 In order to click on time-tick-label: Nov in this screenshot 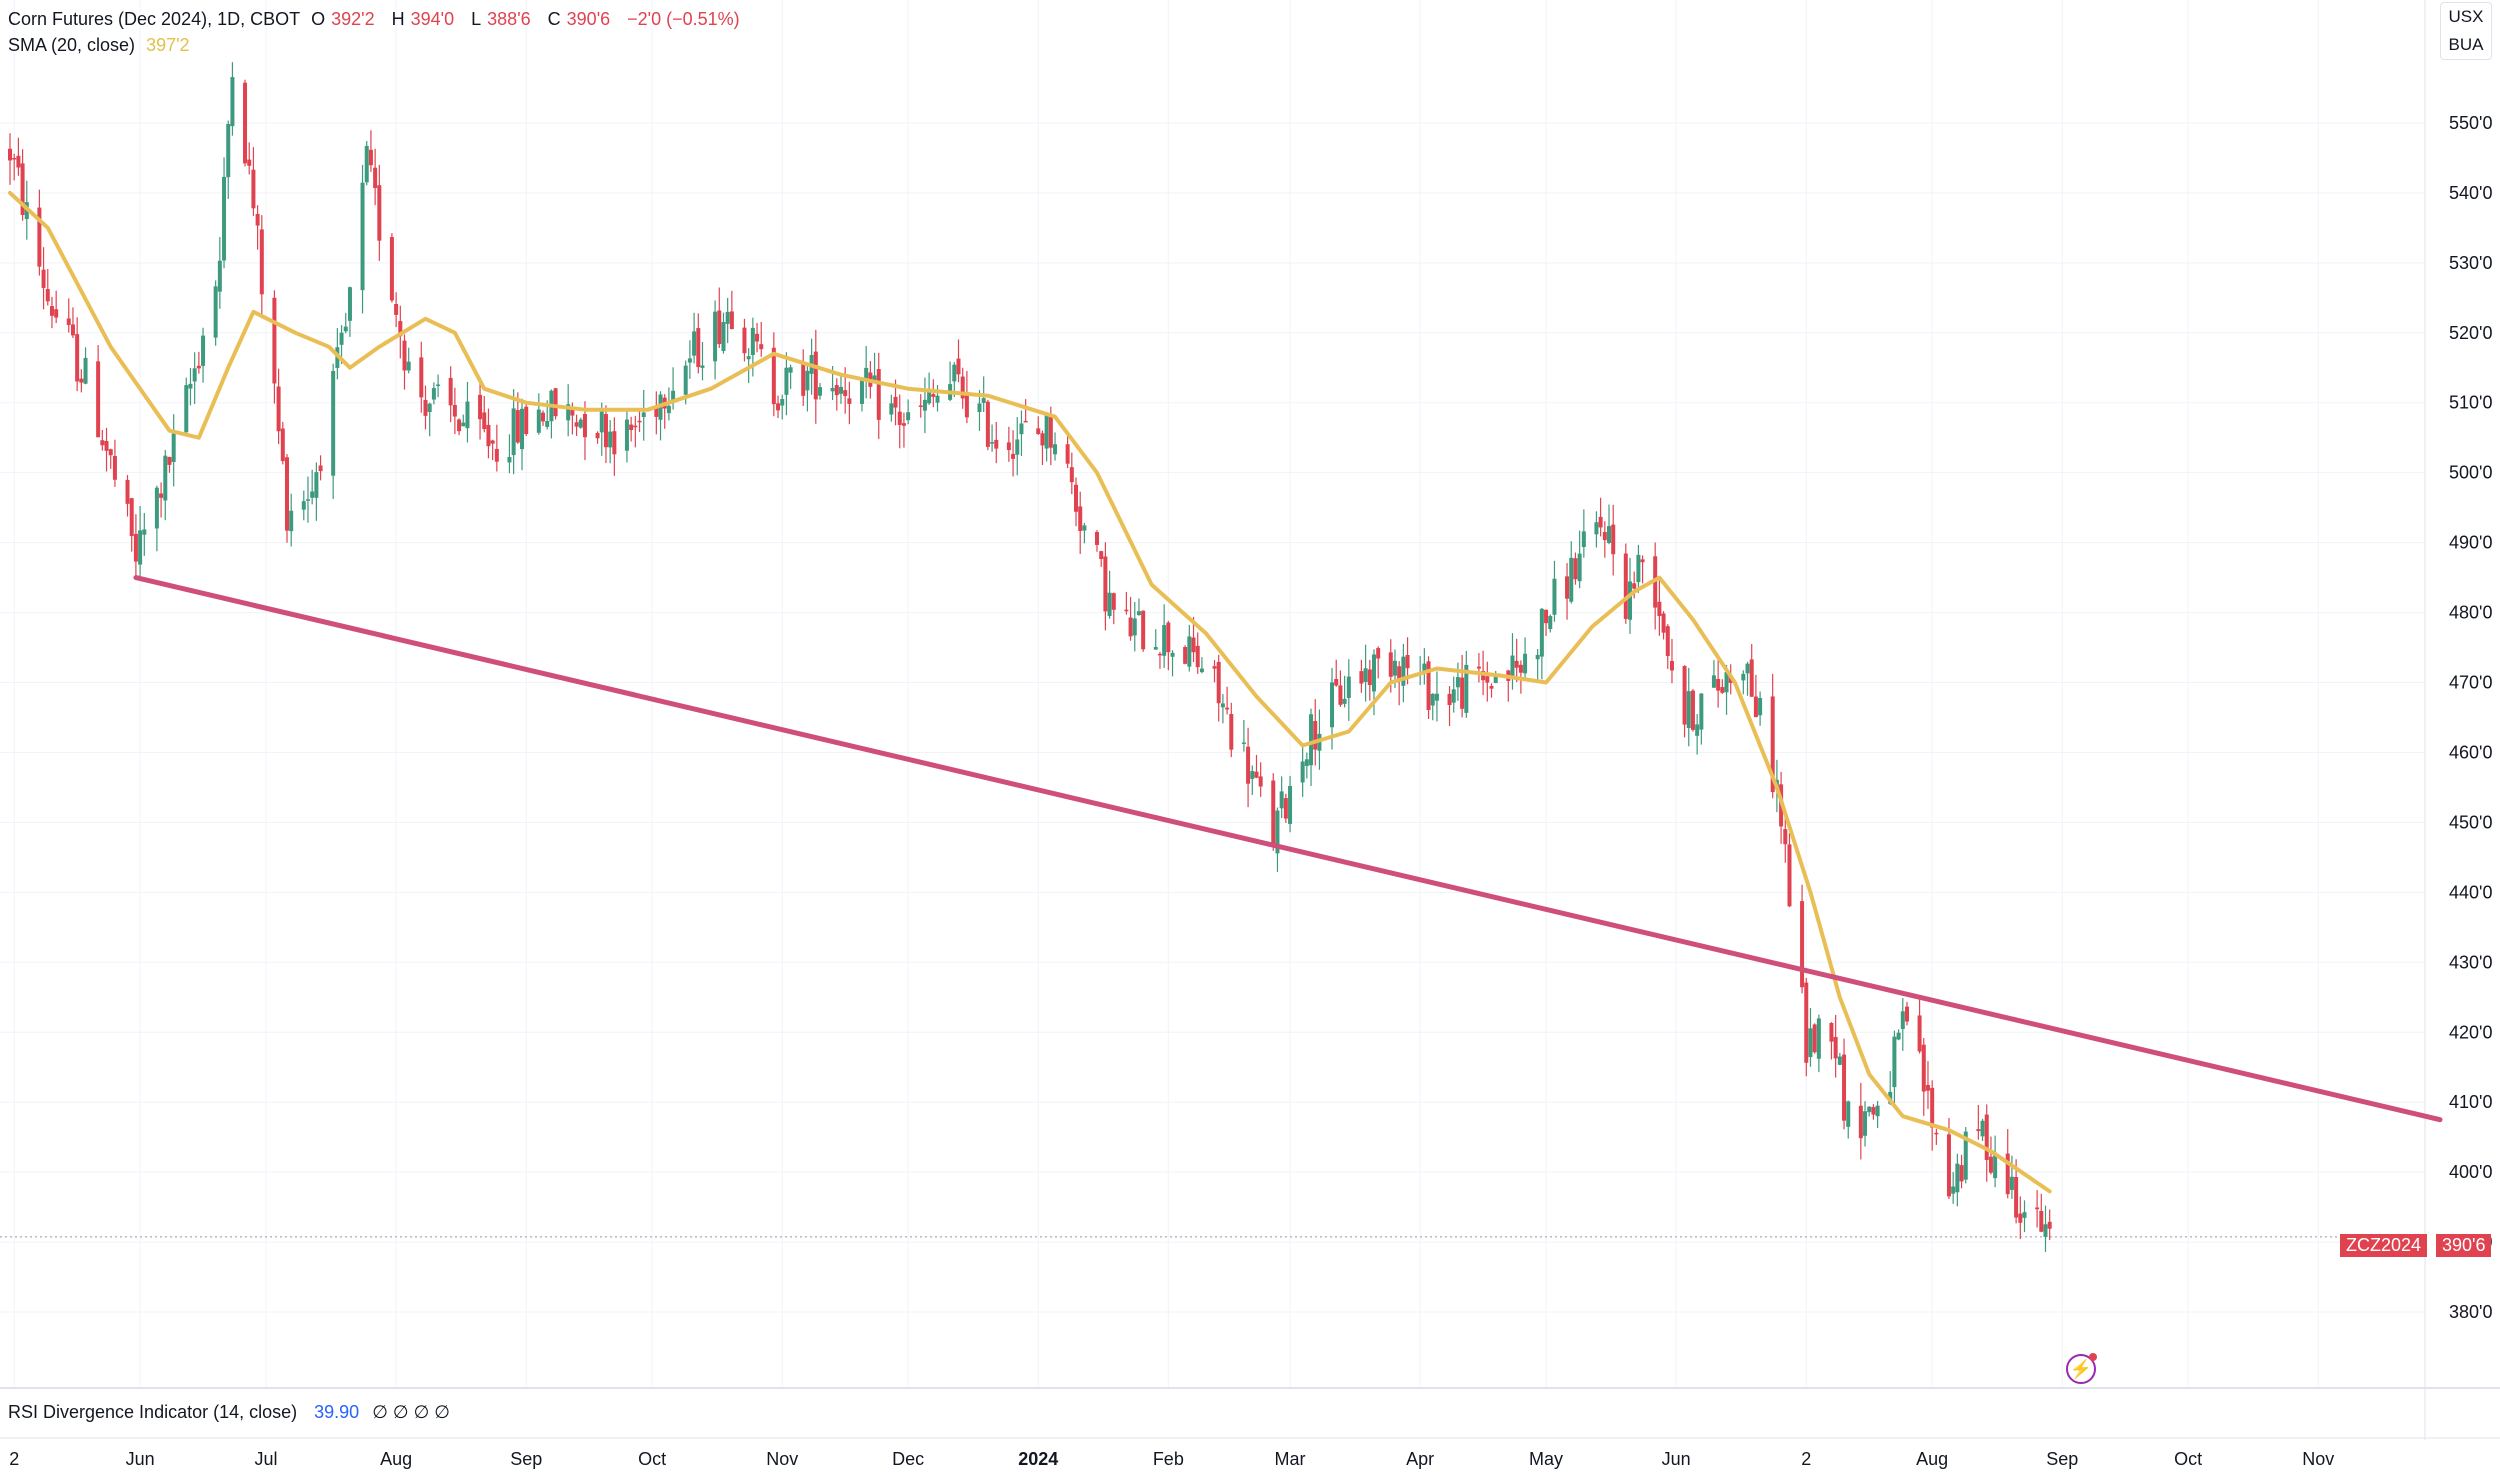, I will do `click(782, 1459)`.